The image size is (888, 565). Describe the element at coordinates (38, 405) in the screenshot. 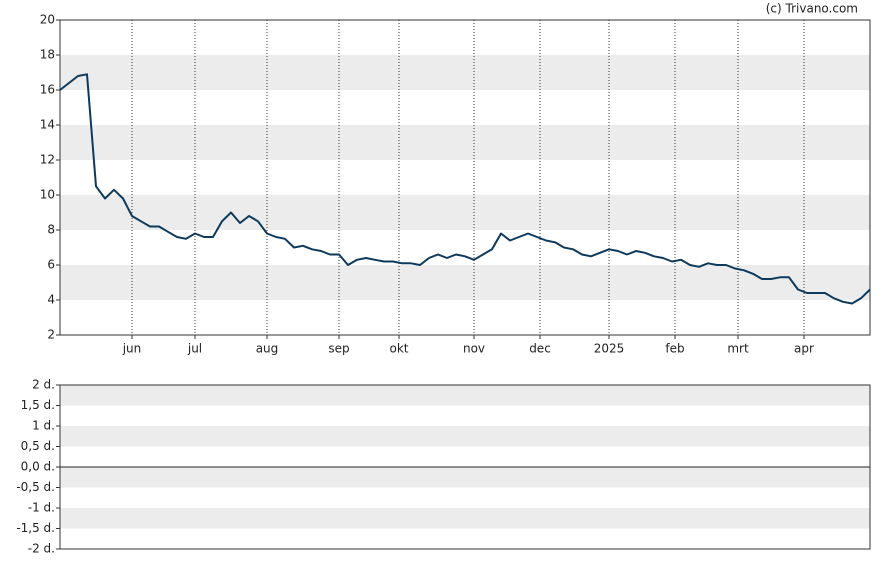

I see `y-tick-label: 1,5 d.` at that location.